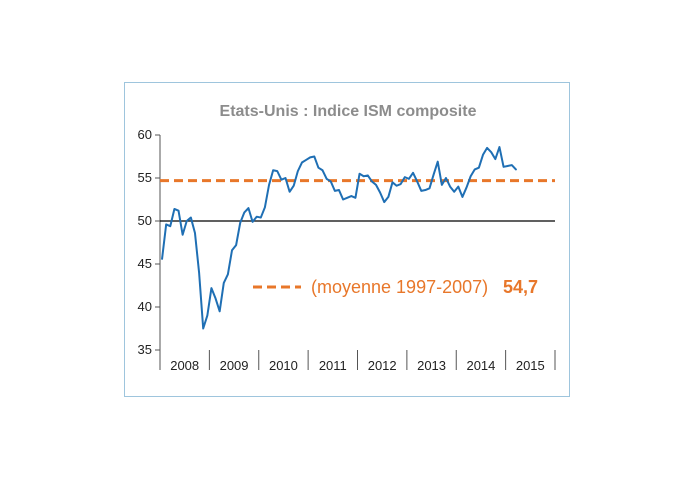 This screenshot has height=483, width=695. I want to click on y-tick-label: 55, so click(145, 177).